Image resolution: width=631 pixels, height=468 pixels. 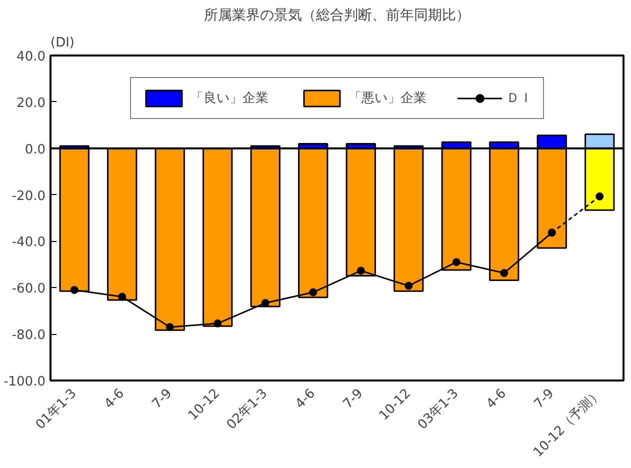 I want to click on legend-label: 「悪い」企業, so click(x=387, y=98).